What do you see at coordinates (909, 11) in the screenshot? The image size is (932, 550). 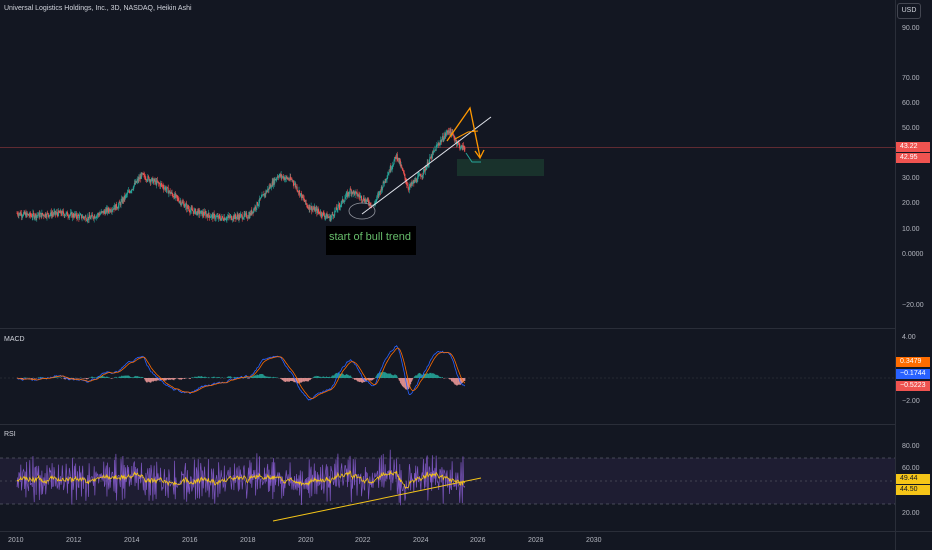 I see `currency-button: USD` at bounding box center [909, 11].